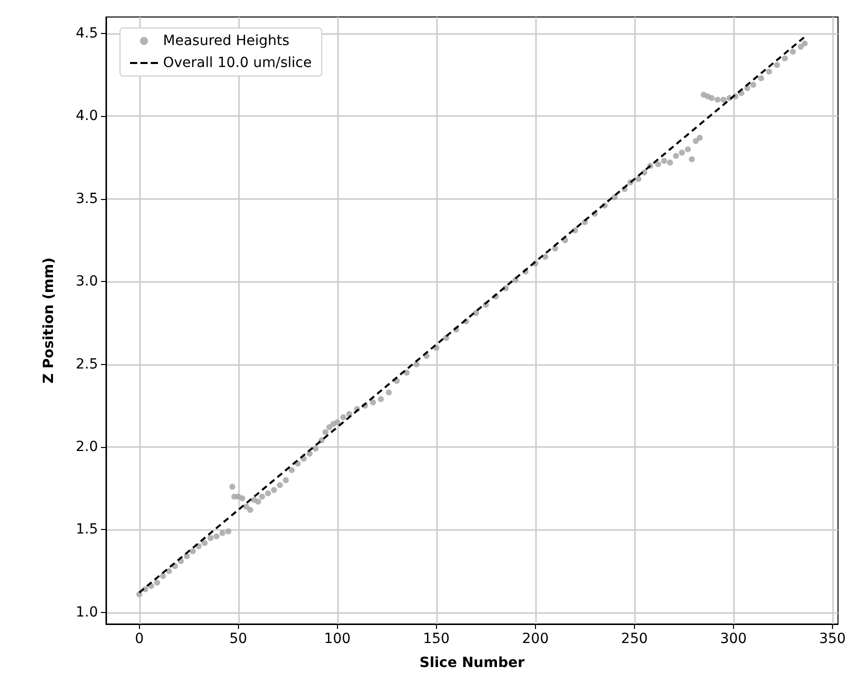  What do you see at coordinates (87, 364) in the screenshot?
I see `y-tick-label: 2.5` at bounding box center [87, 364].